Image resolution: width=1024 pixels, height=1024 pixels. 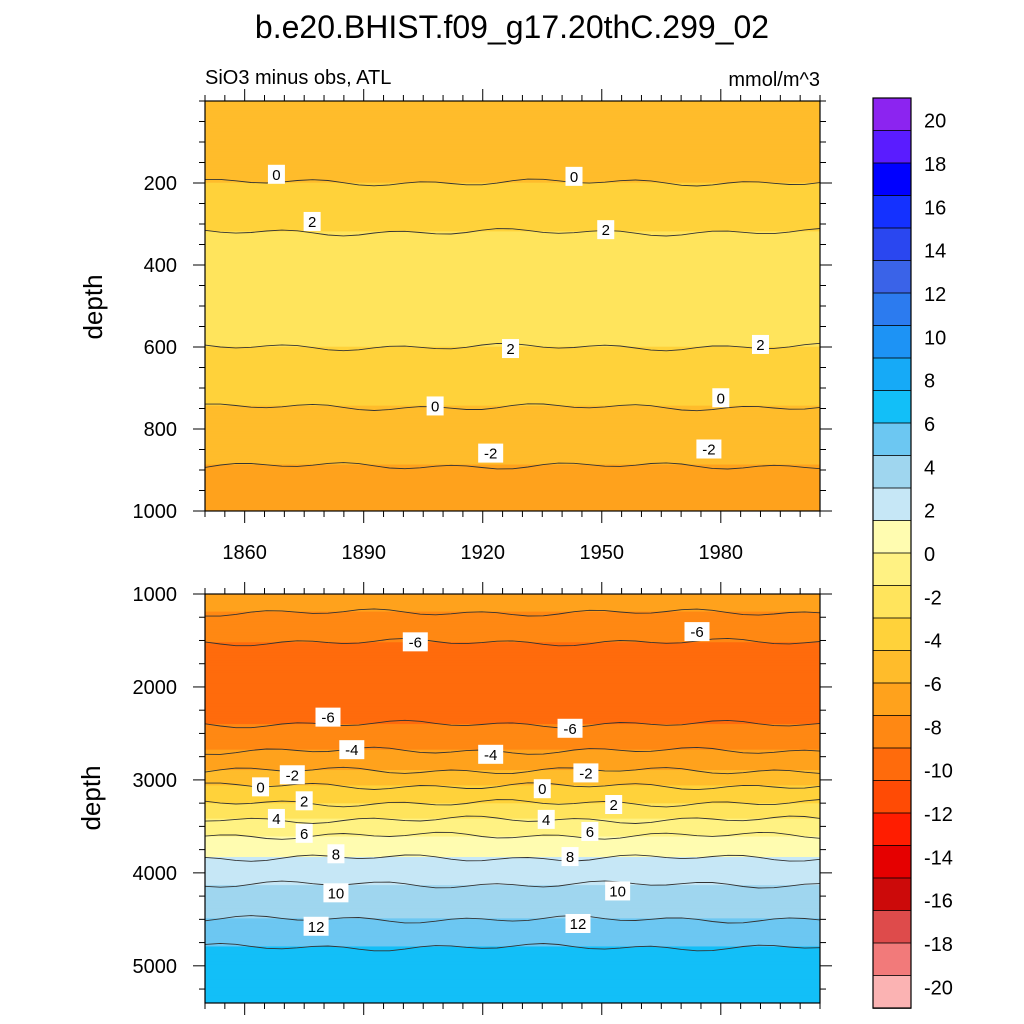 I want to click on bottom-contour-label: -6, so click(x=570, y=728).